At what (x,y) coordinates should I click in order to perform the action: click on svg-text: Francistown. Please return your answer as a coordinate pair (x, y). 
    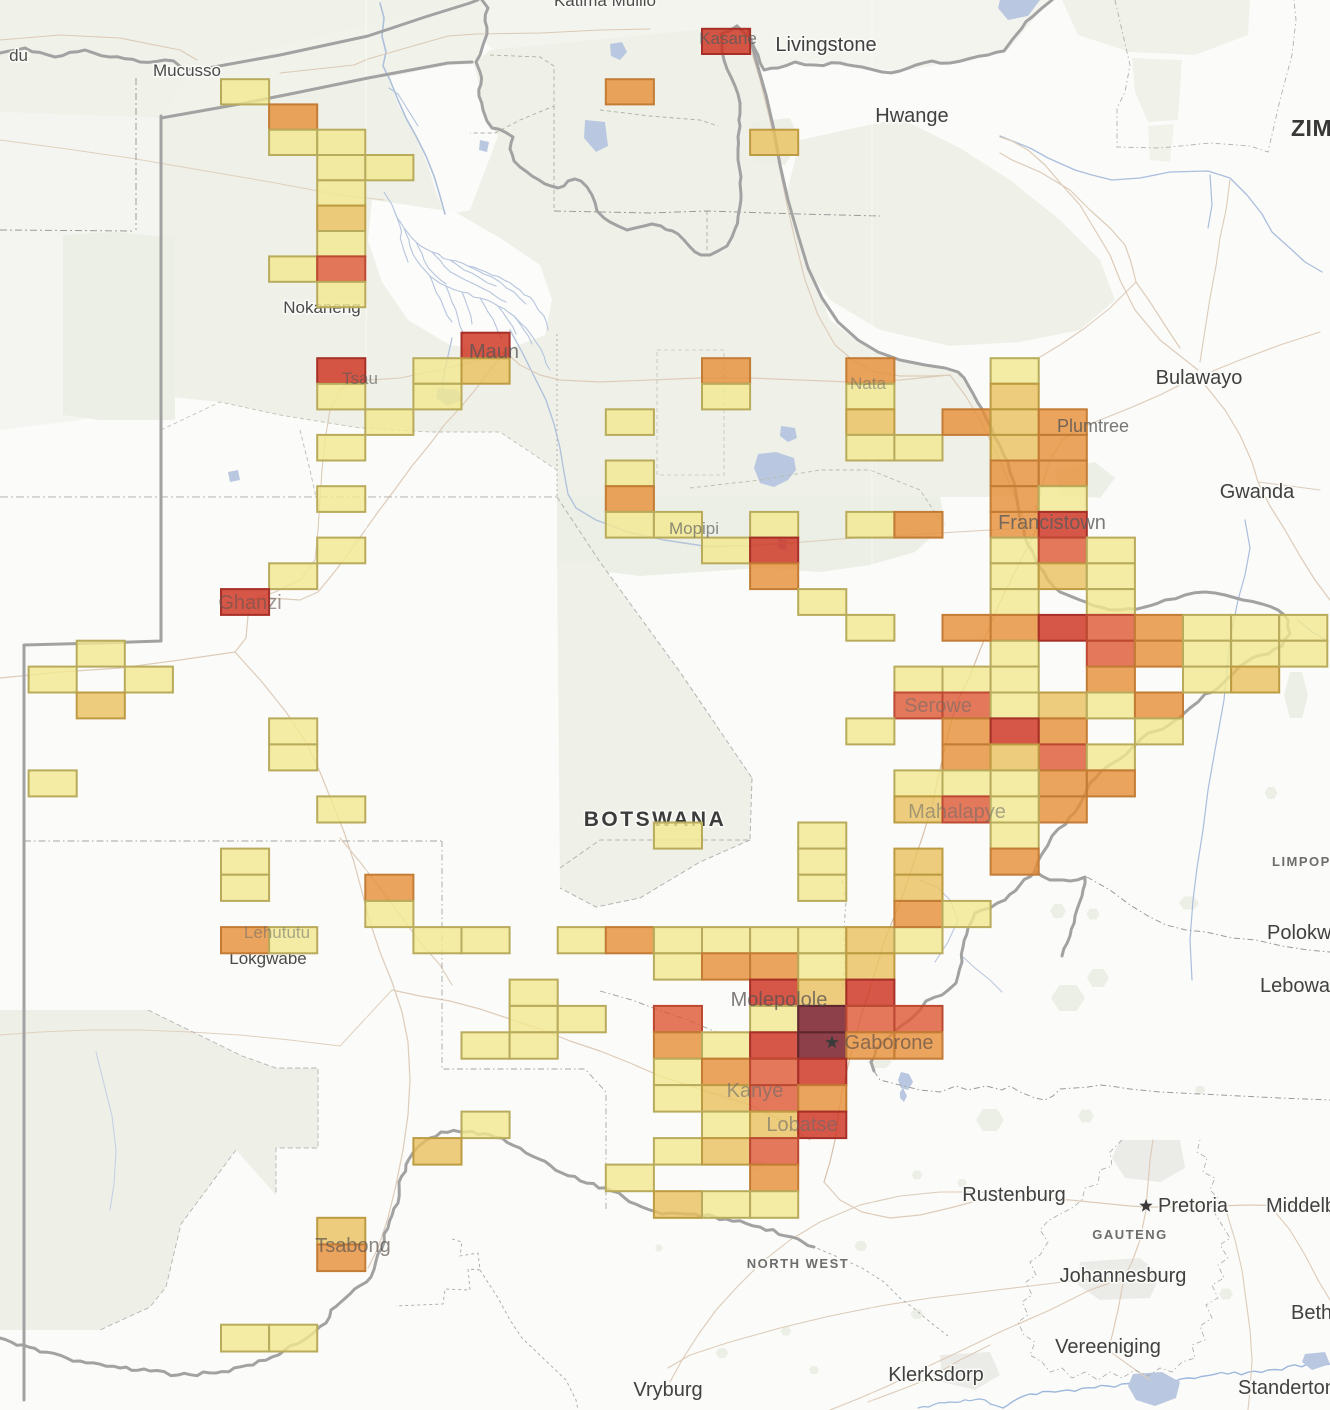
    Looking at the image, I should click on (1052, 523).